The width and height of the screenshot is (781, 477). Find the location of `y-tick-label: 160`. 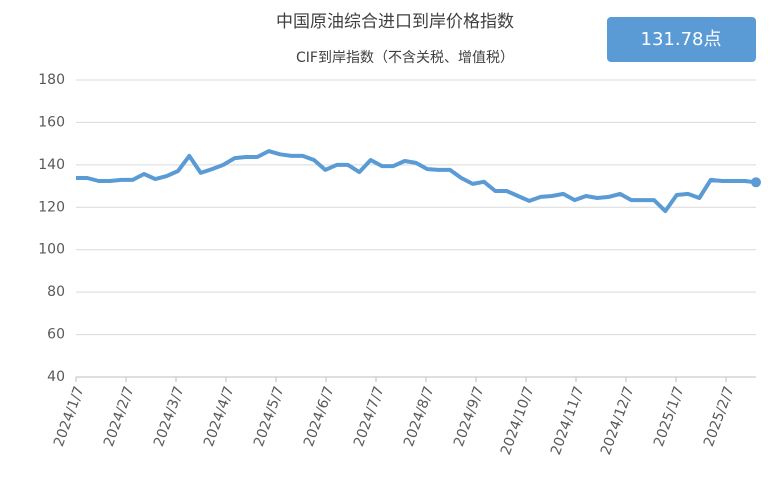

y-tick-label: 160 is located at coordinates (51, 122).